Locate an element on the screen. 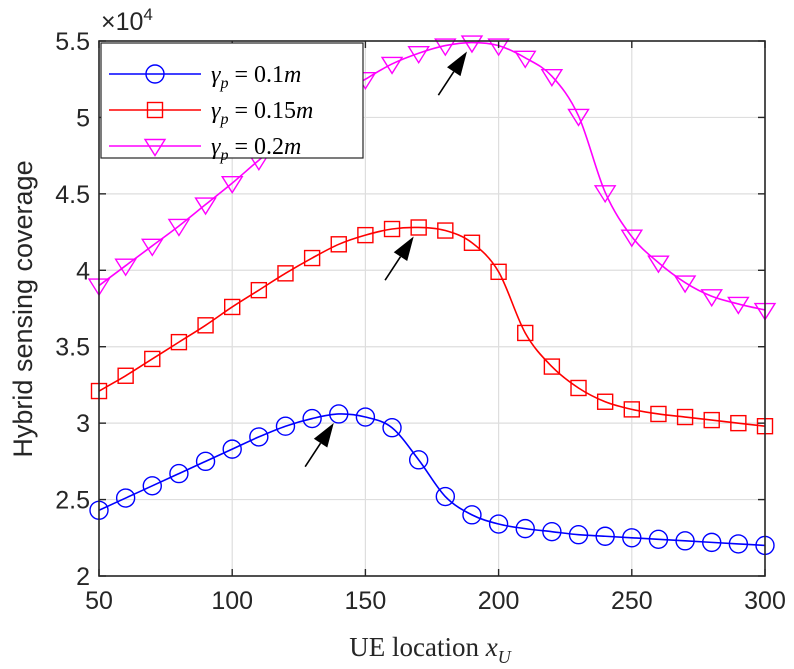 This screenshot has height=669, width=794. x-tick-label: 100 is located at coordinates (232, 601).